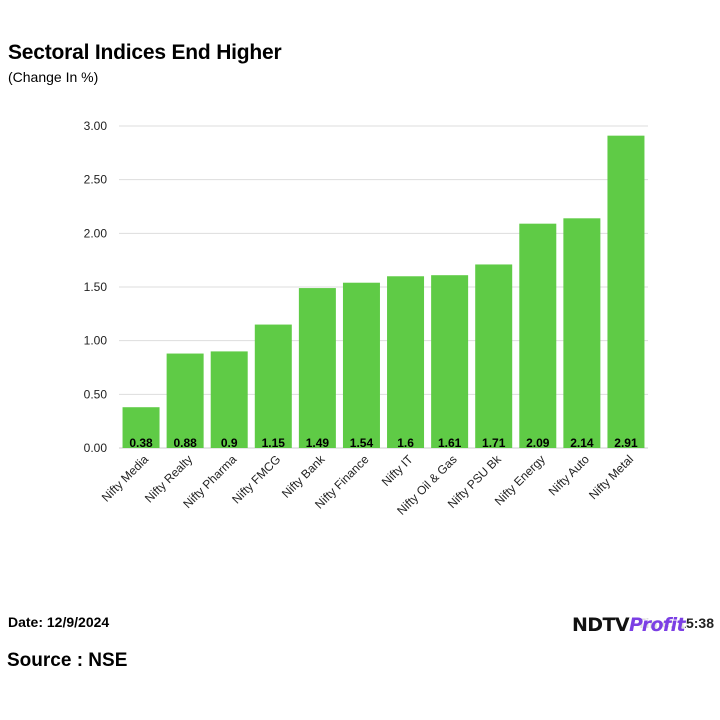 The height and width of the screenshot is (720, 720). Describe the element at coordinates (405, 443) in the screenshot. I see `data-label: 1.6` at that location.